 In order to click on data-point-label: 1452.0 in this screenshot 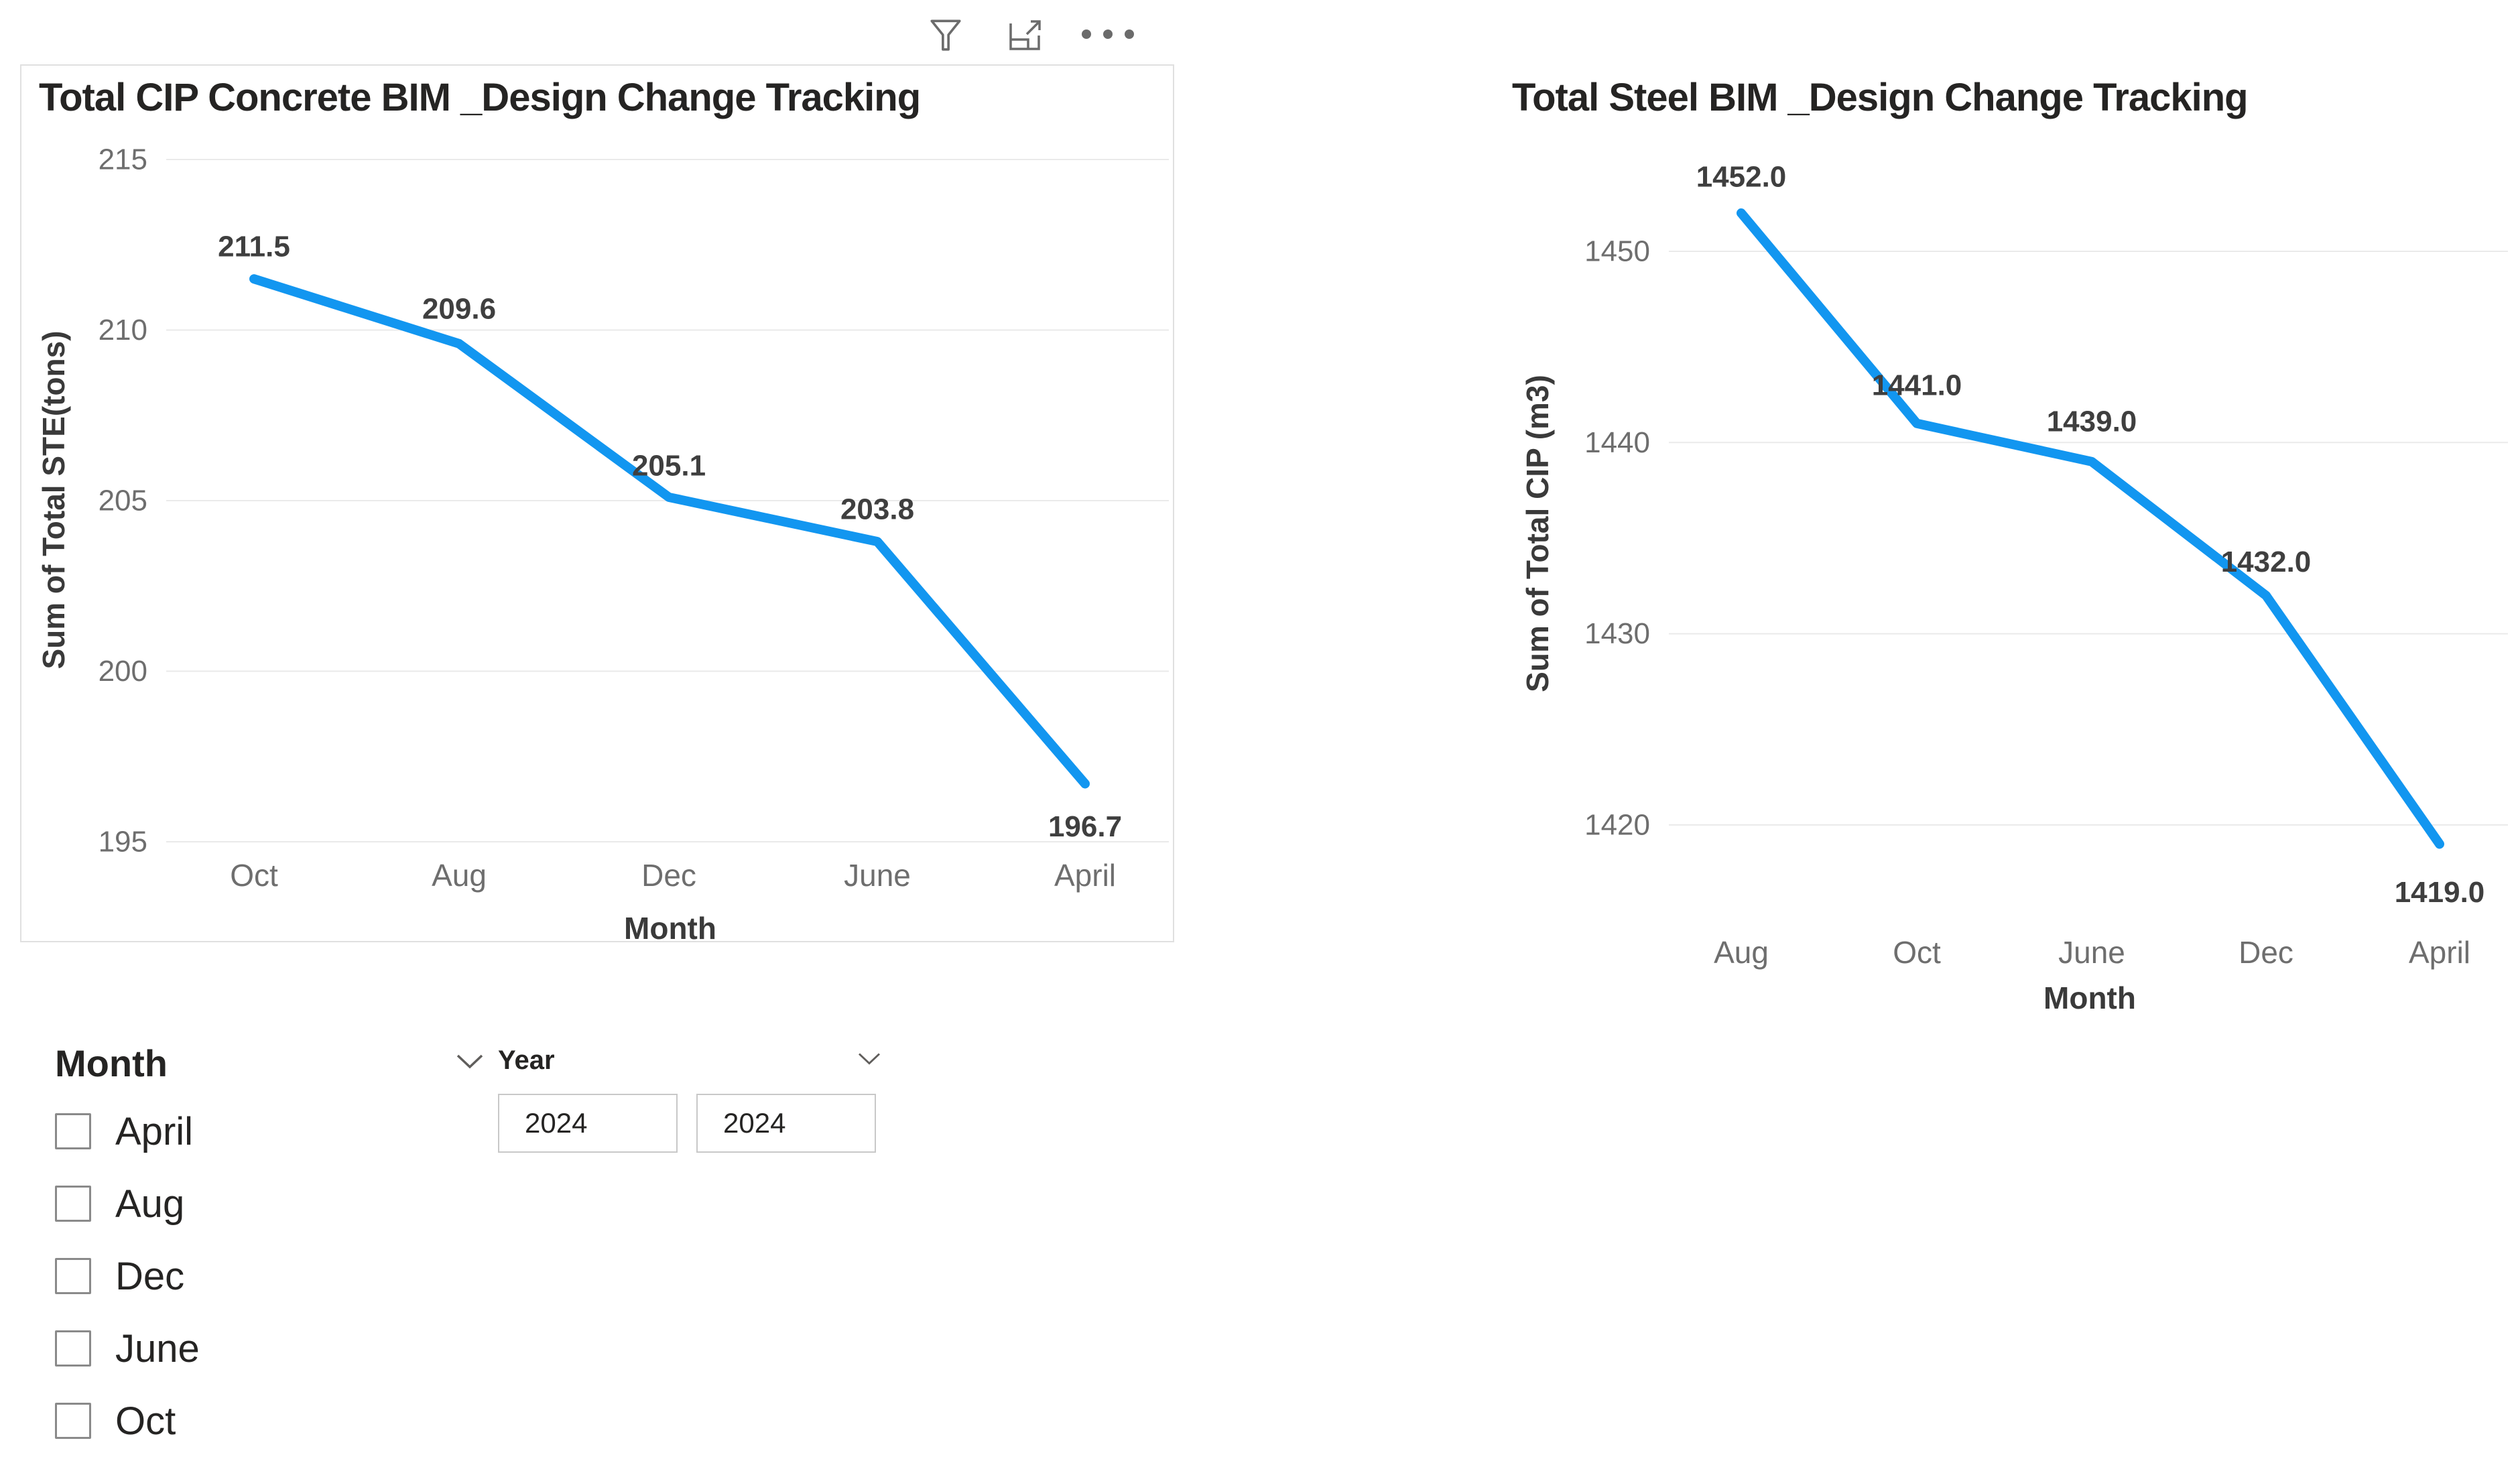, I will do `click(1742, 176)`.